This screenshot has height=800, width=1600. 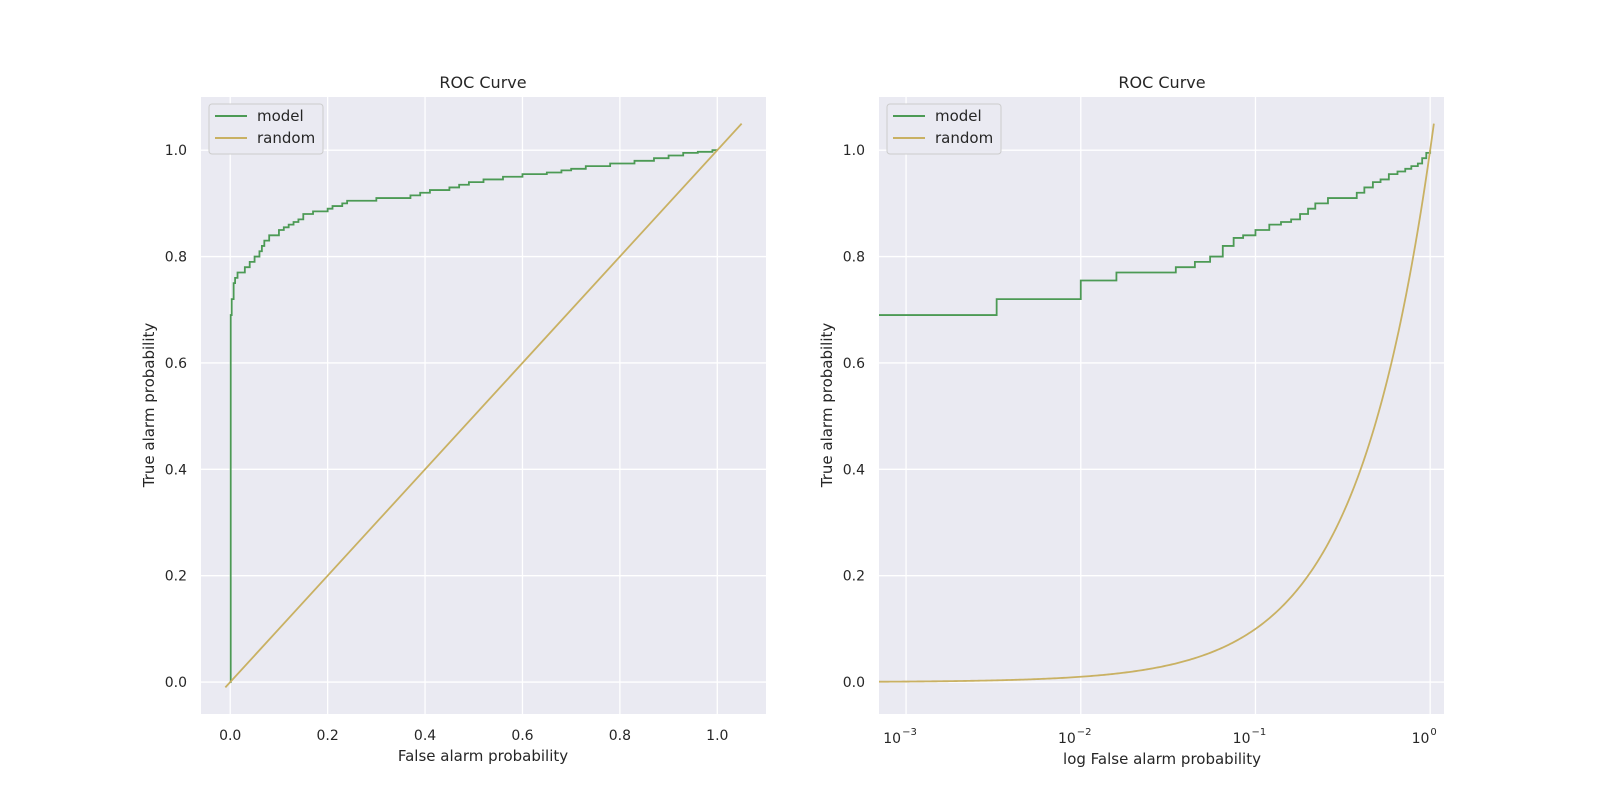 I want to click on right-x-tick-label: 10⁻¹, so click(x=1250, y=737).